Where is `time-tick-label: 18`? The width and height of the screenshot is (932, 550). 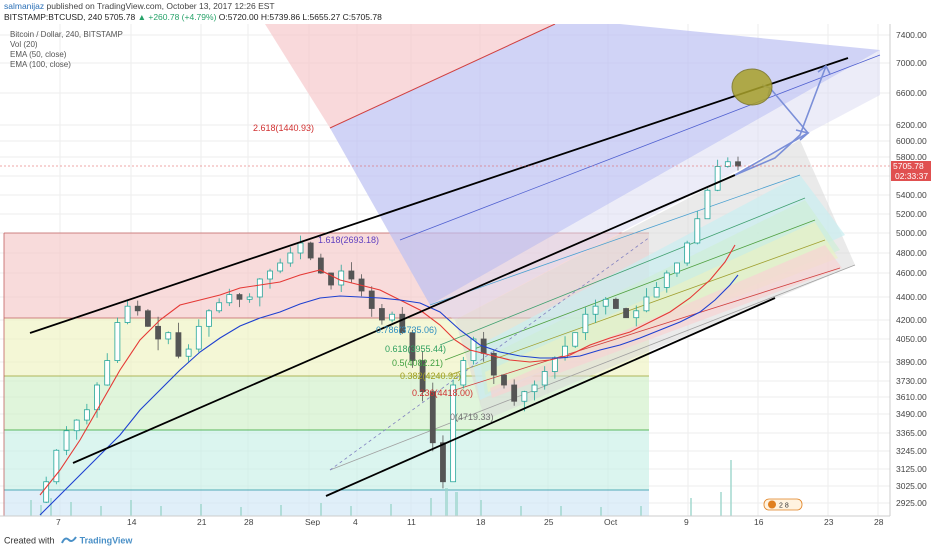
time-tick-label: 18 is located at coordinates (481, 521).